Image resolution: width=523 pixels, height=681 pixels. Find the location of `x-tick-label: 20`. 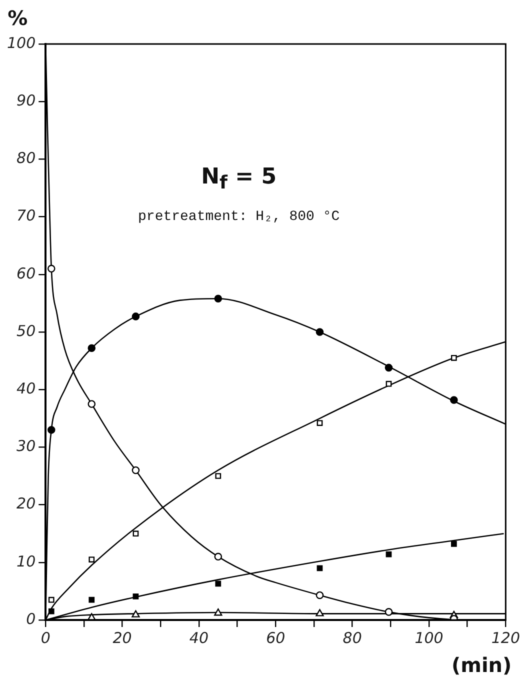

x-tick-label: 20 is located at coordinates (122, 637).